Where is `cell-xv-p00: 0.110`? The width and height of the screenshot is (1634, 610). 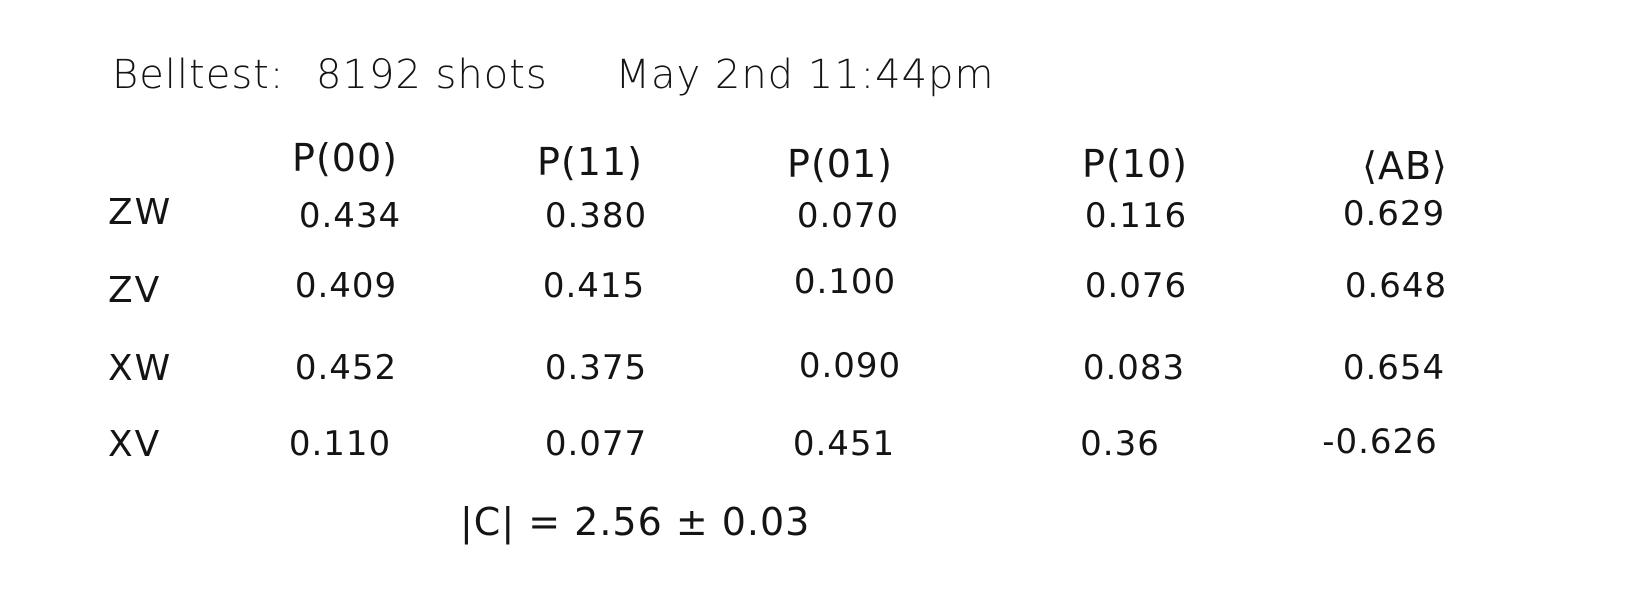 cell-xv-p00: 0.110 is located at coordinates (340, 444).